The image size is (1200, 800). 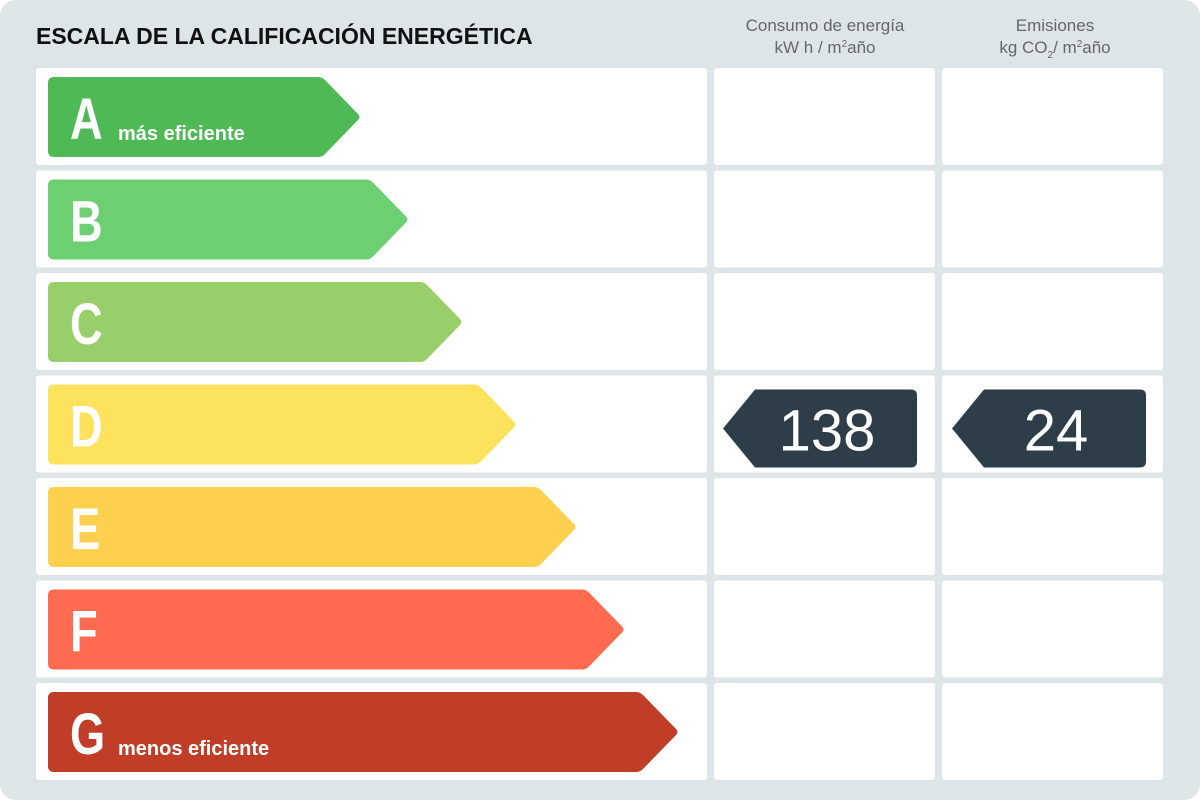 What do you see at coordinates (86, 222) in the screenshot?
I see `rating-letter: B` at bounding box center [86, 222].